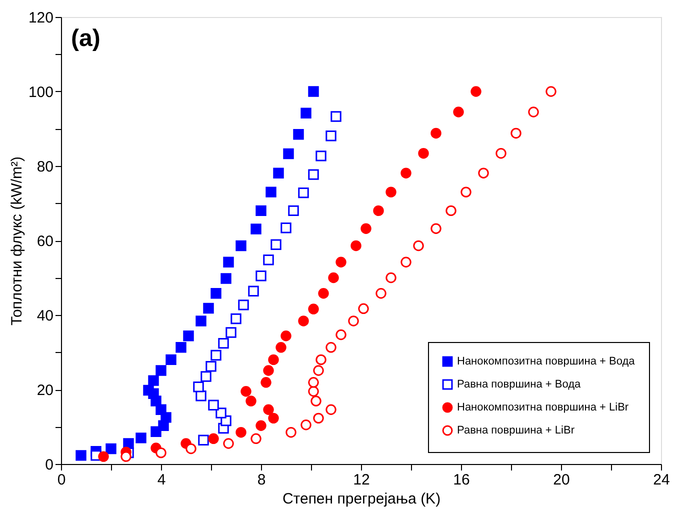 This screenshot has width=684, height=514. Describe the element at coordinates (361, 499) in the screenshot. I see `x-axis-title: Степен прегрејања (K)` at that location.